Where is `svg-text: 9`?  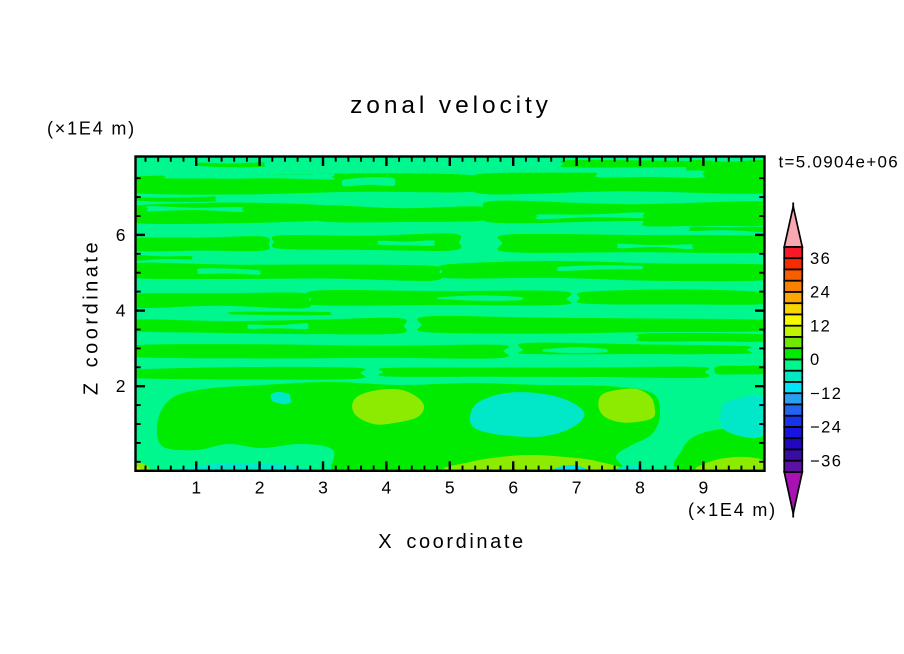 svg-text: 9 is located at coordinates (704, 488).